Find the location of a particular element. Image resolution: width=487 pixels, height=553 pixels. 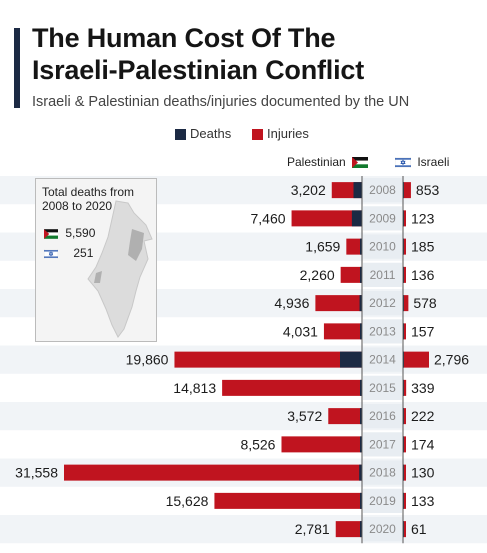

inset-title-line-2: 2008 to 2020 is located at coordinates (77, 206).